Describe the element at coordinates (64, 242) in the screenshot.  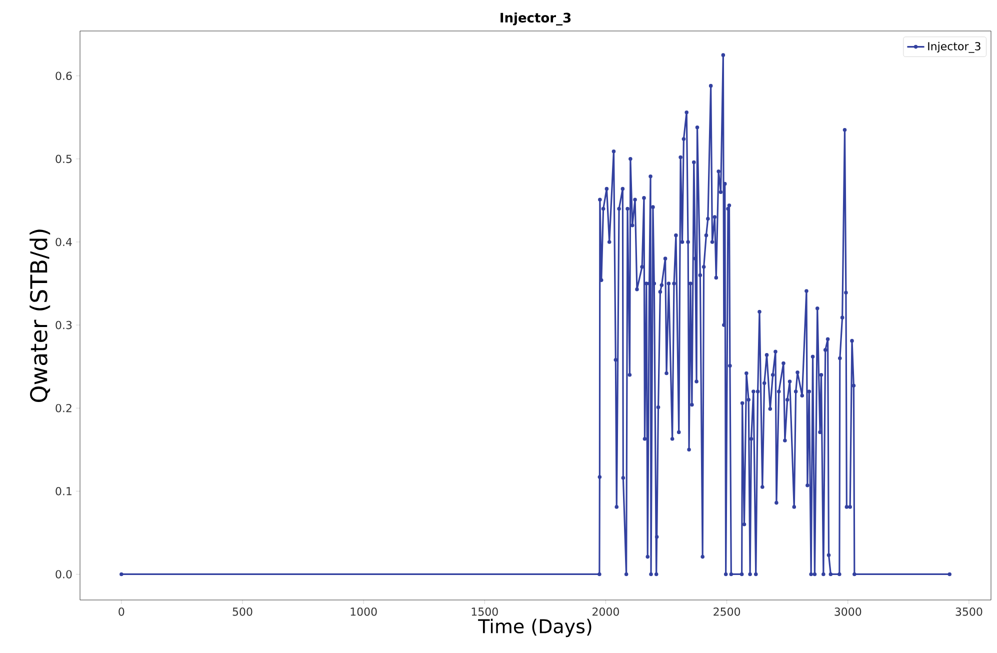
I see `y-tick-label: 0.4` at that location.